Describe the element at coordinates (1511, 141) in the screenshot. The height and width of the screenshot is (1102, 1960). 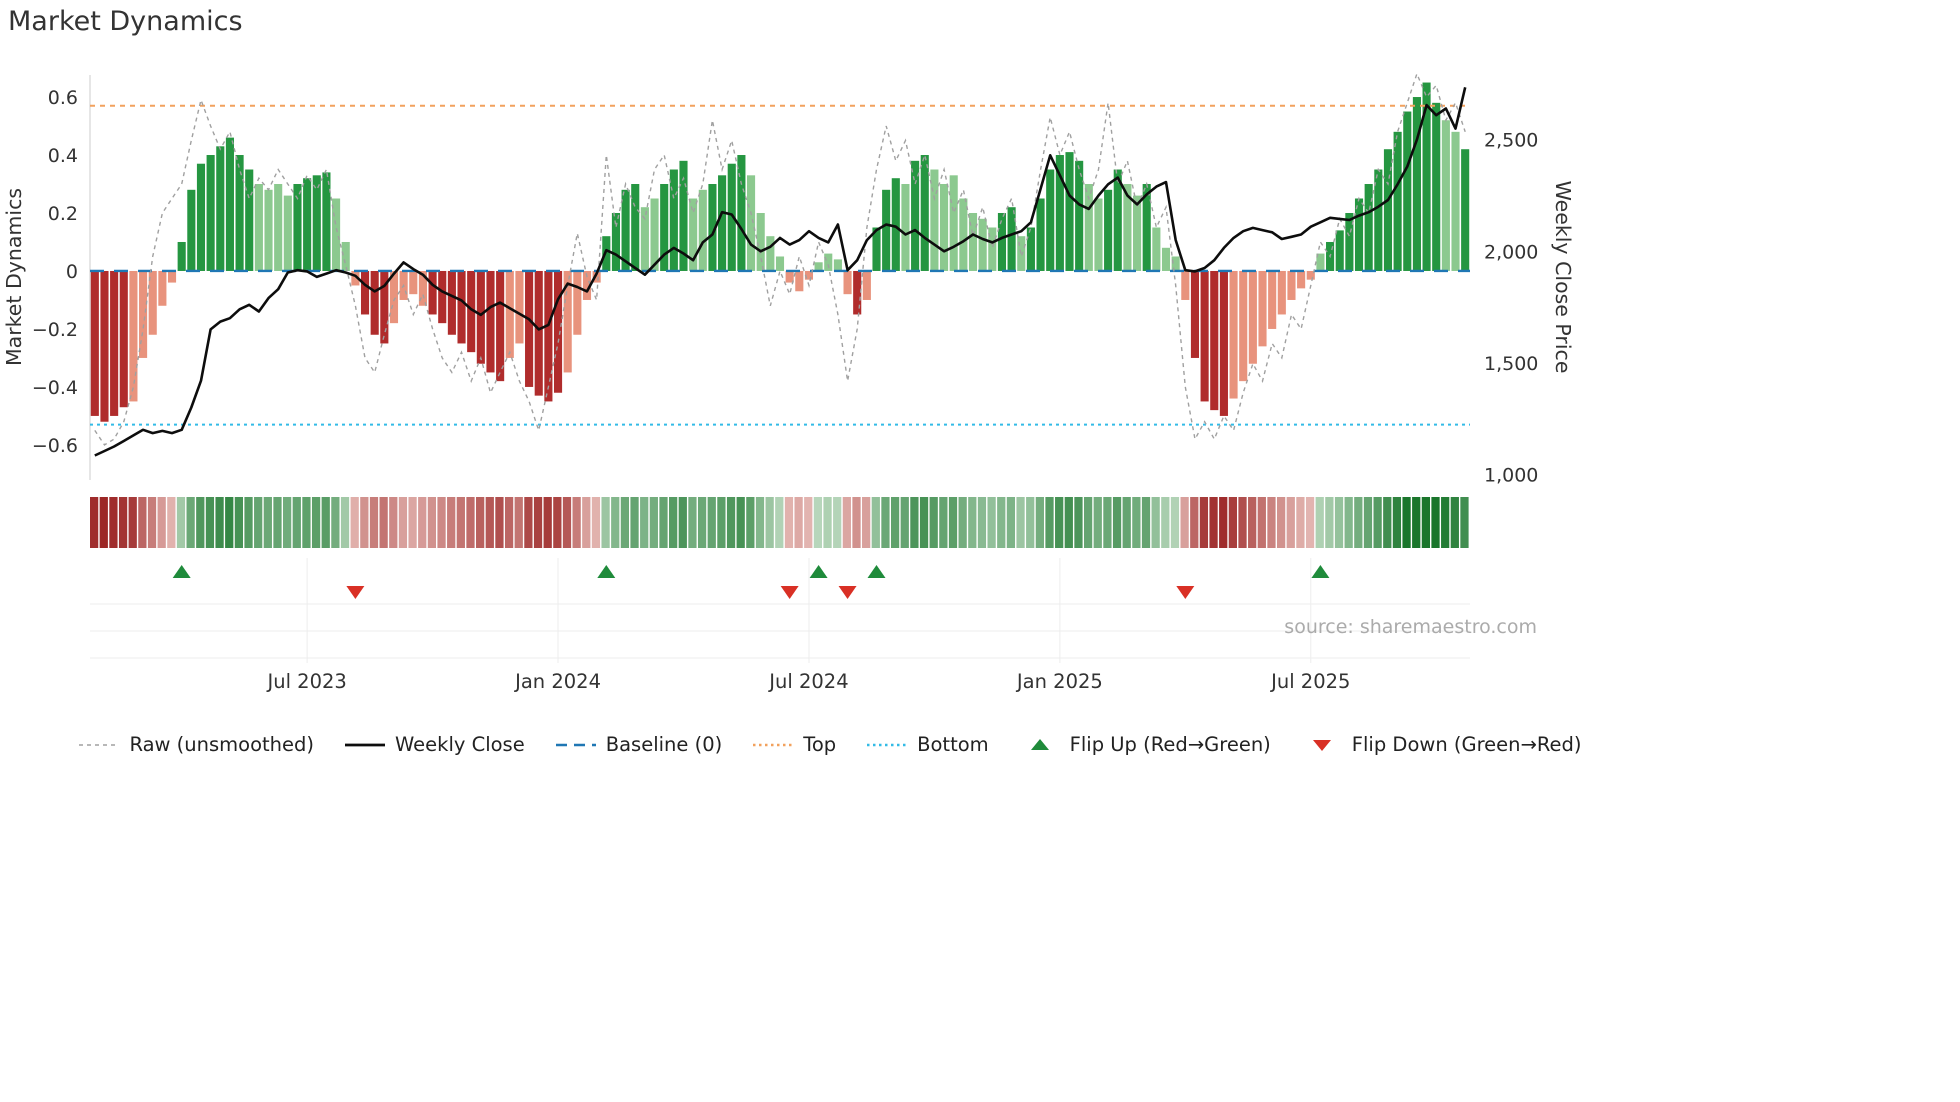
I see `right-axis-tick-label: 2,500` at that location.